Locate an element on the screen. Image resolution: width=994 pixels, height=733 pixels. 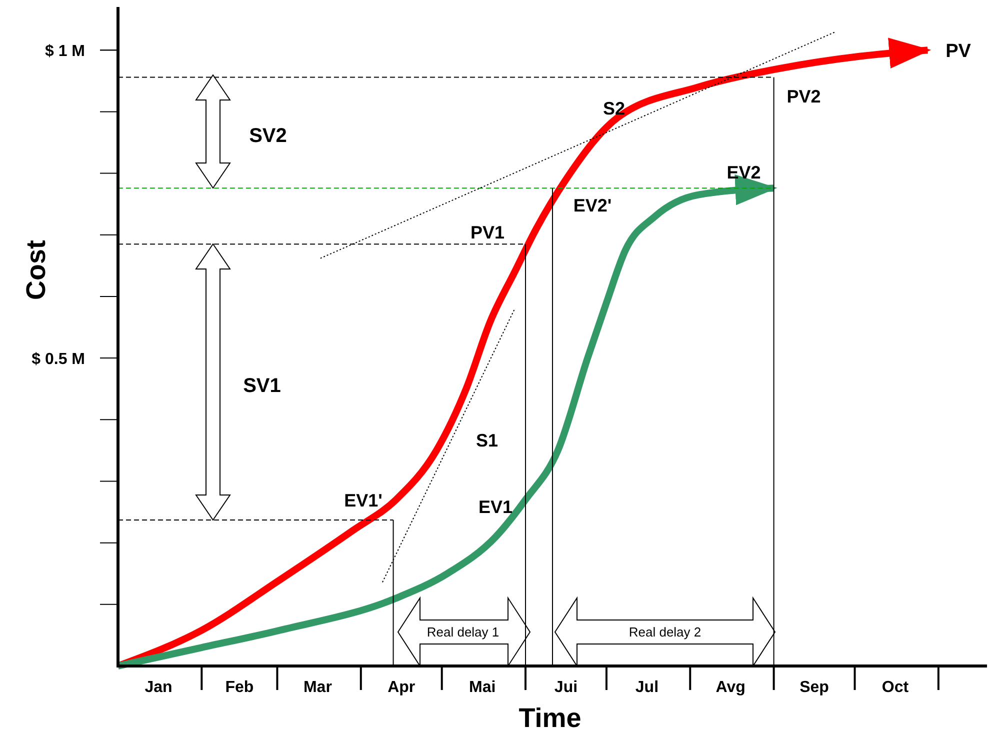
annotation: EV1 is located at coordinates (495, 507).